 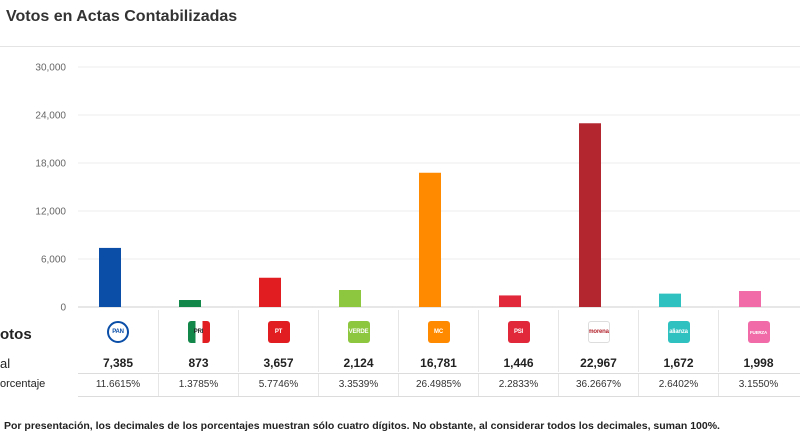 What do you see at coordinates (23, 384) in the screenshot?
I see `percent-row-label: orcentaje` at bounding box center [23, 384].